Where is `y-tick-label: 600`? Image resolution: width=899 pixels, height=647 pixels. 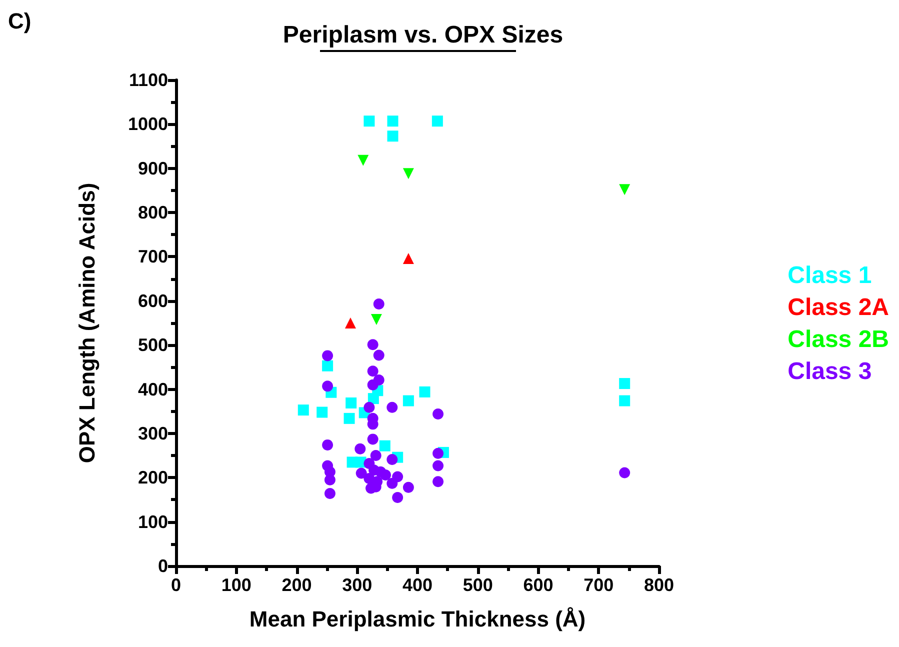
y-tick-label: 600 is located at coordinates (153, 300).